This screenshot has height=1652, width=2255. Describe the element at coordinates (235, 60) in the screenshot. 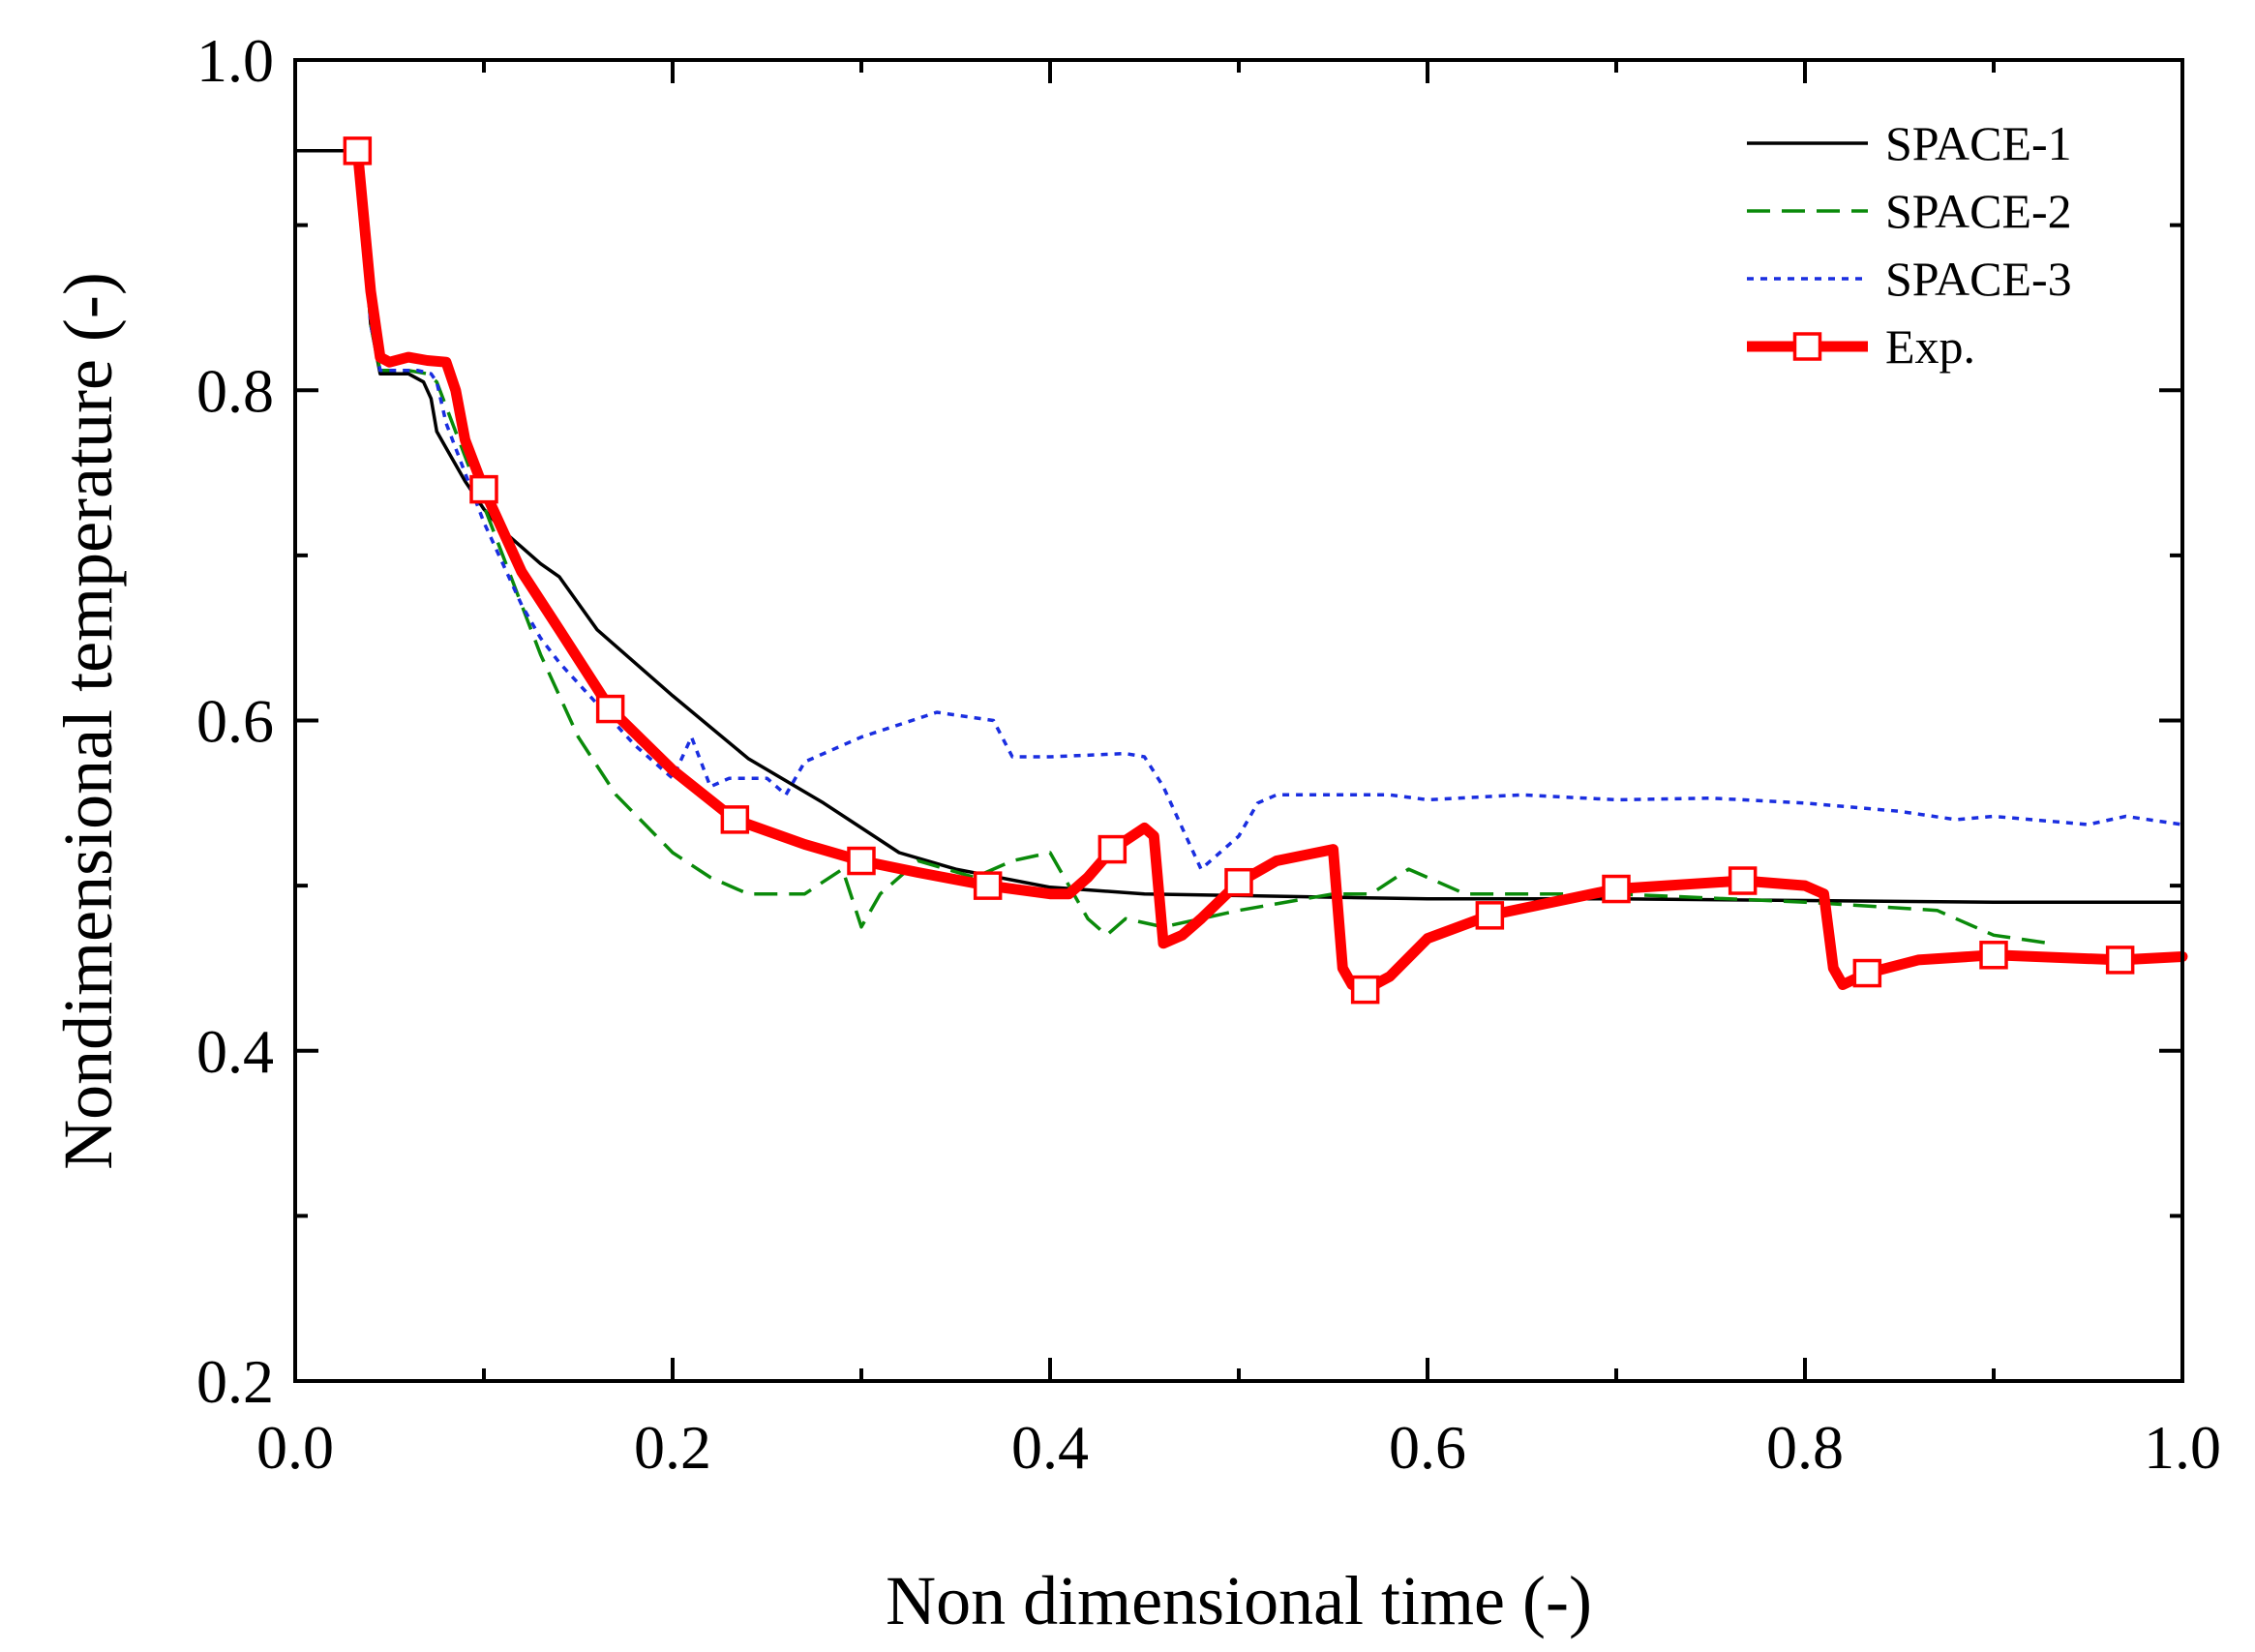

I see `y-tick-label: 1.0` at that location.